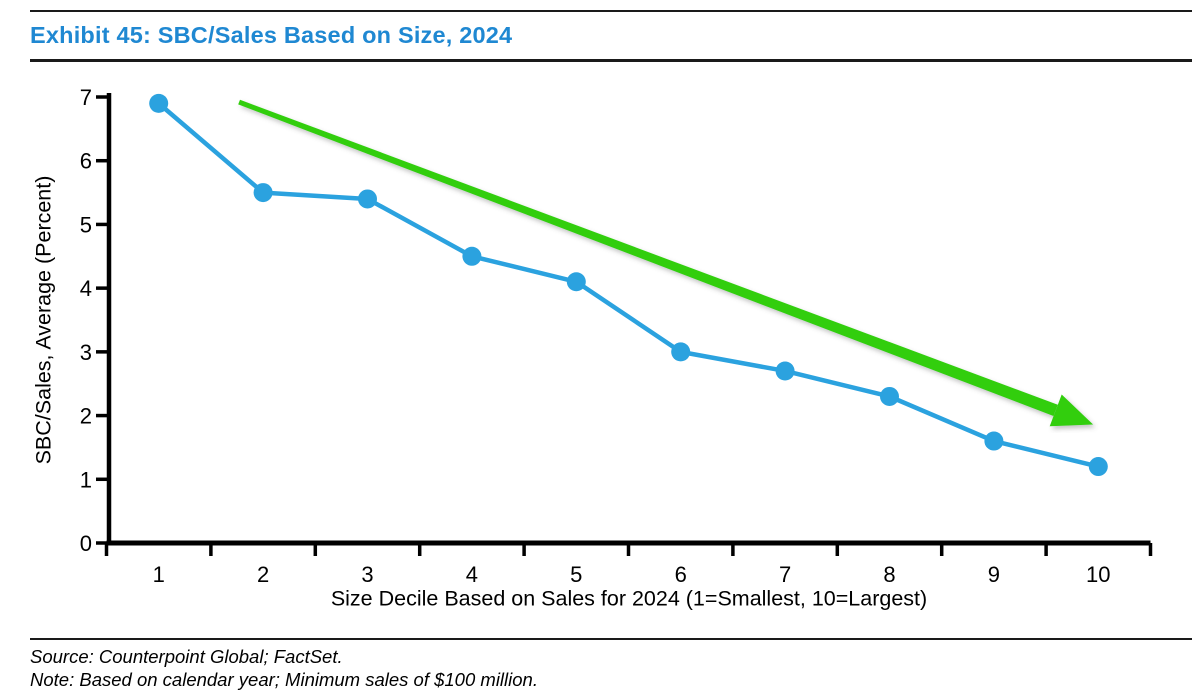  What do you see at coordinates (86, 479) in the screenshot?
I see `y-tick-label: 1` at bounding box center [86, 479].